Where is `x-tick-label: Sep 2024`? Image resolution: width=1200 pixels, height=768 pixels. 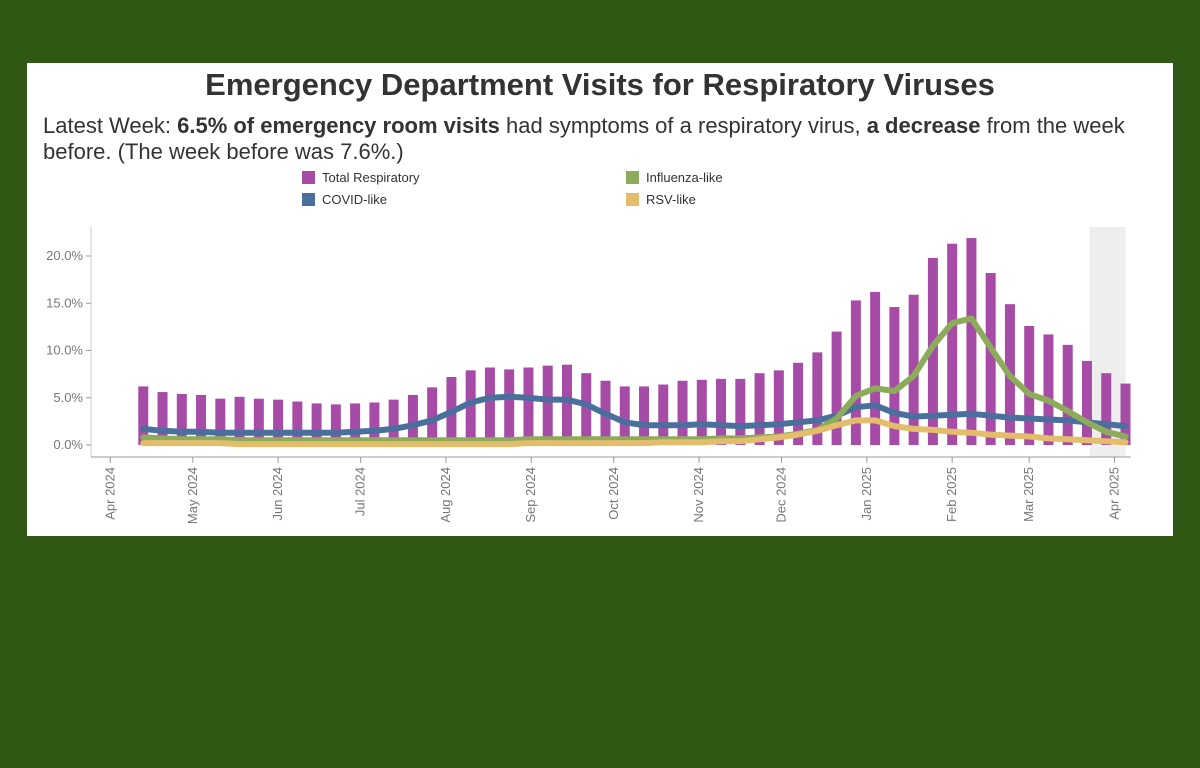
x-tick-label: Sep 2024 is located at coordinates (530, 495).